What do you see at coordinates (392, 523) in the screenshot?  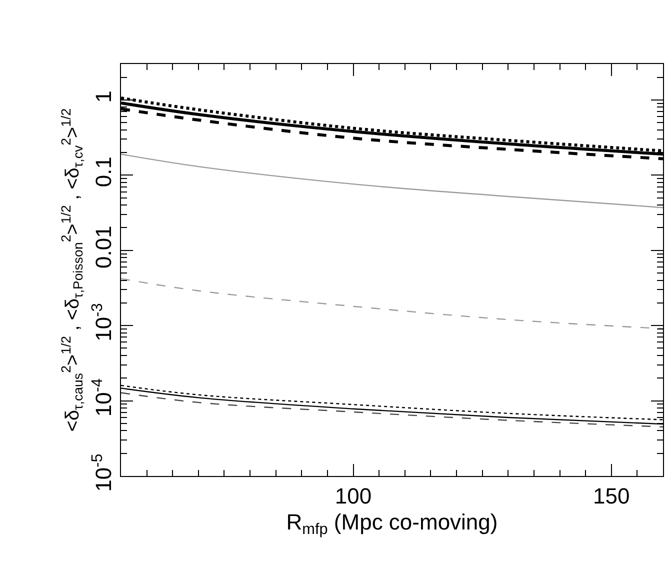 I see `x-axis-title: R$_{mfp}$ (Mpc co-moving)` at bounding box center [392, 523].